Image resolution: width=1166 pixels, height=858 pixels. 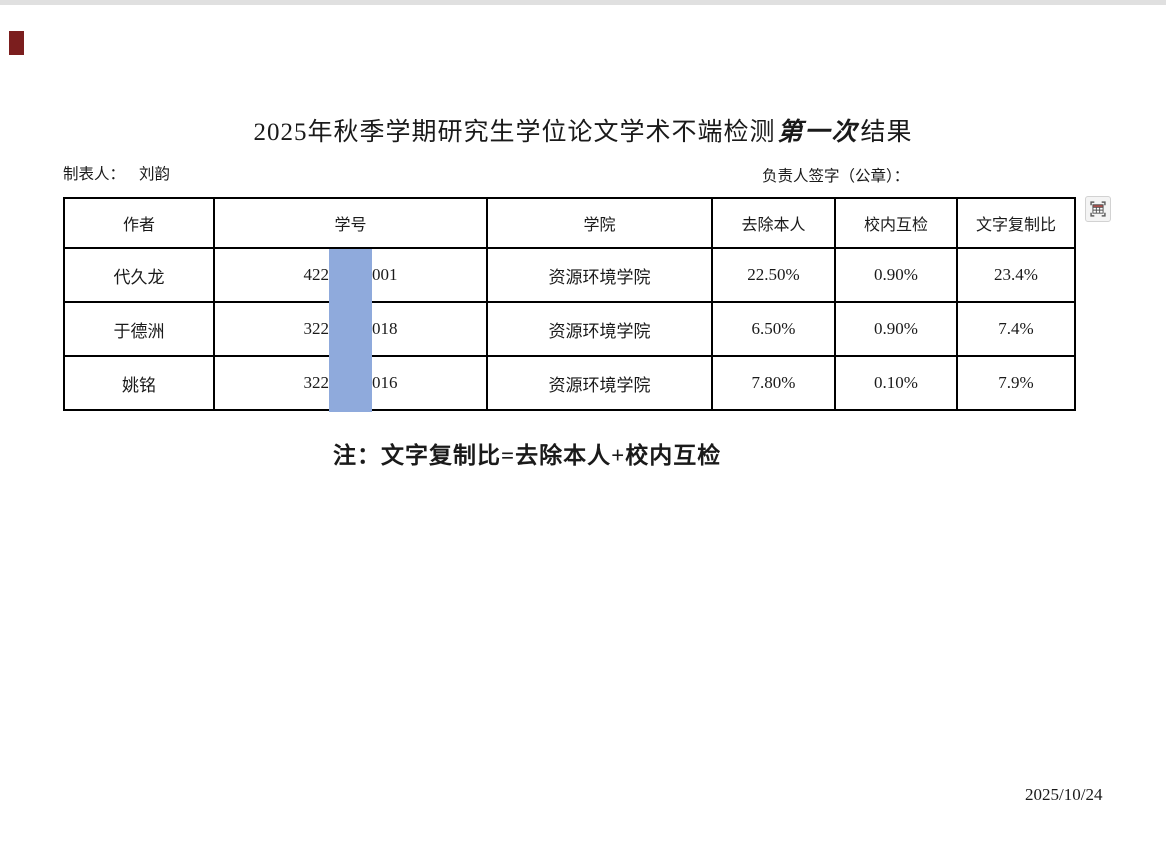 What do you see at coordinates (16, 43) in the screenshot?
I see `corner-red-mark` at bounding box center [16, 43].